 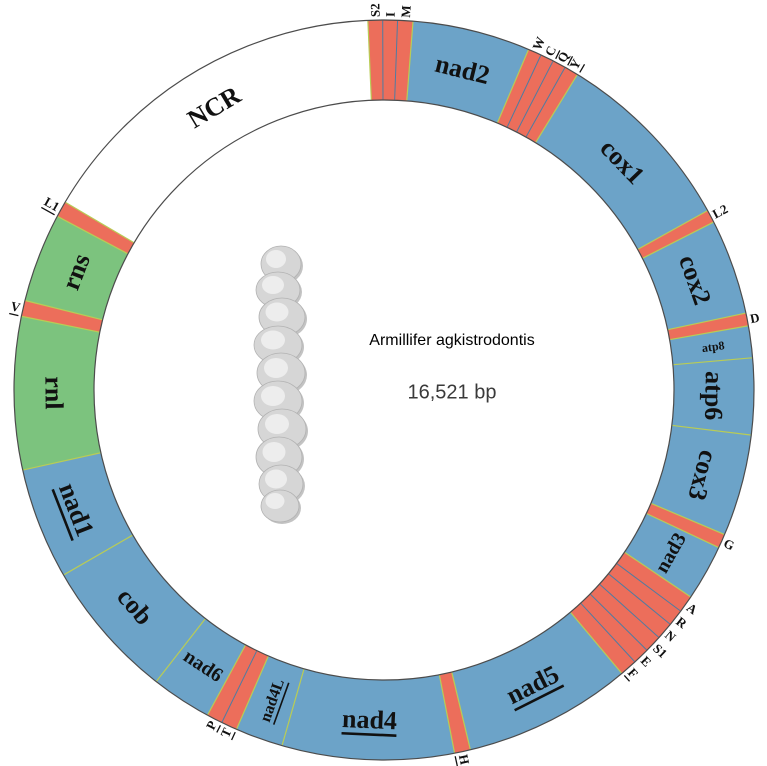 I want to click on segment-trnL2, so click(x=675, y=234).